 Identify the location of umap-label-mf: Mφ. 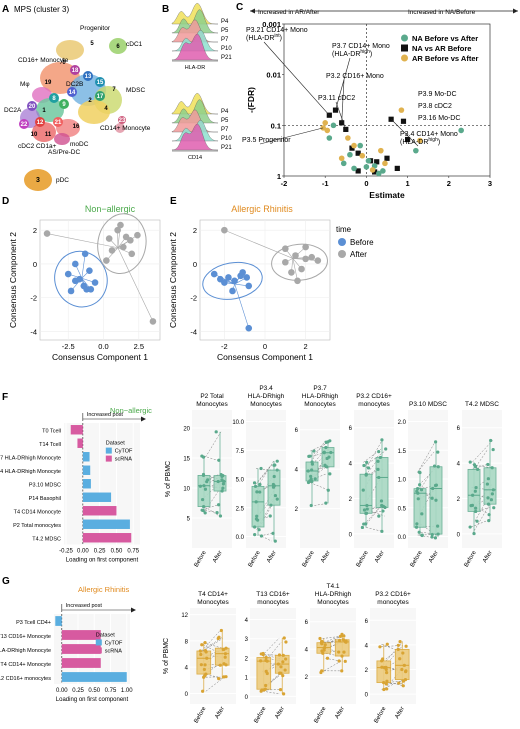
(25, 84).